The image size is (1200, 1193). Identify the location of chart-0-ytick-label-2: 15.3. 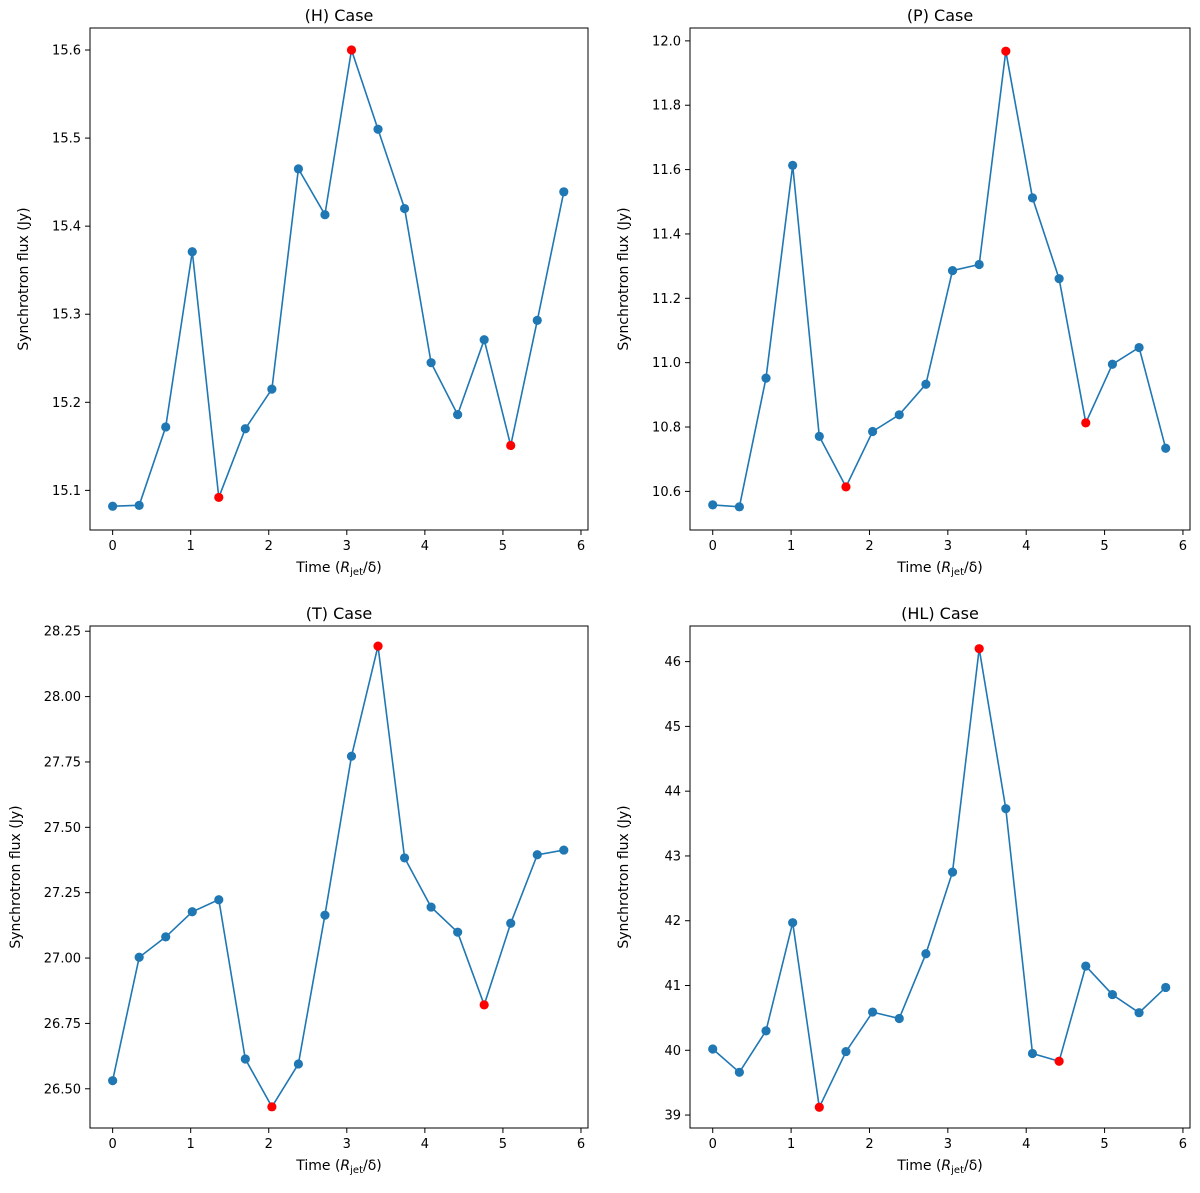
(66, 315).